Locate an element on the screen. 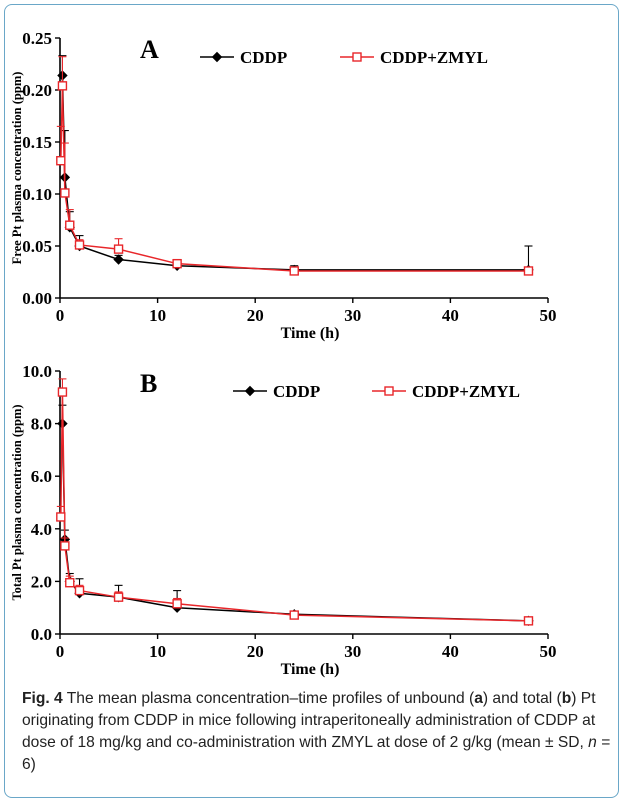 This screenshot has height=804, width=625. y-tick-label: 2.0 is located at coordinates (41, 581).